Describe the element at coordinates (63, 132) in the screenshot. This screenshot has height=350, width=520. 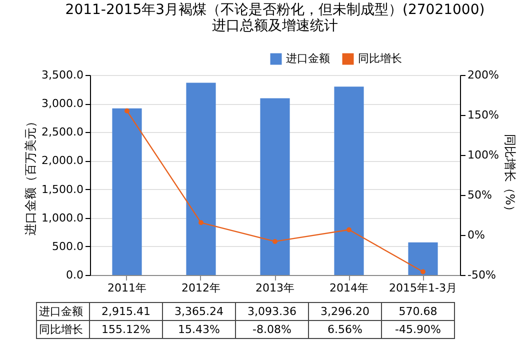
I see `y-tick-label: 2,500.0` at that location.